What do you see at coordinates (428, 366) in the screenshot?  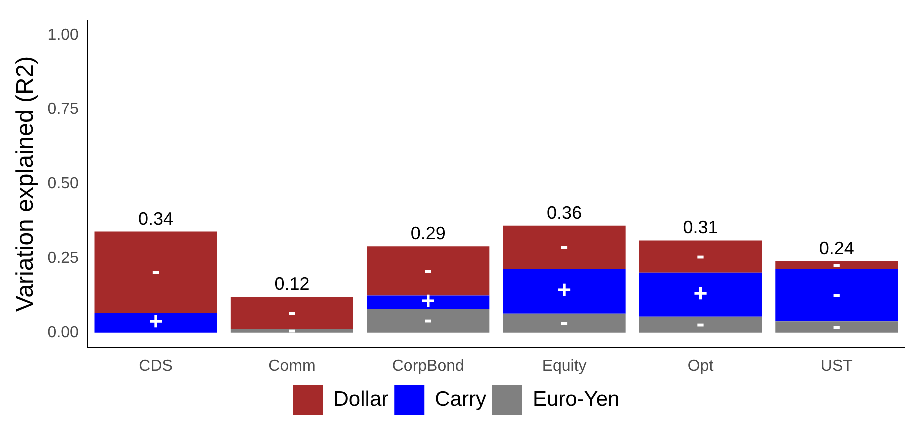 I see `x-tick-label: CorpBond` at bounding box center [428, 366].